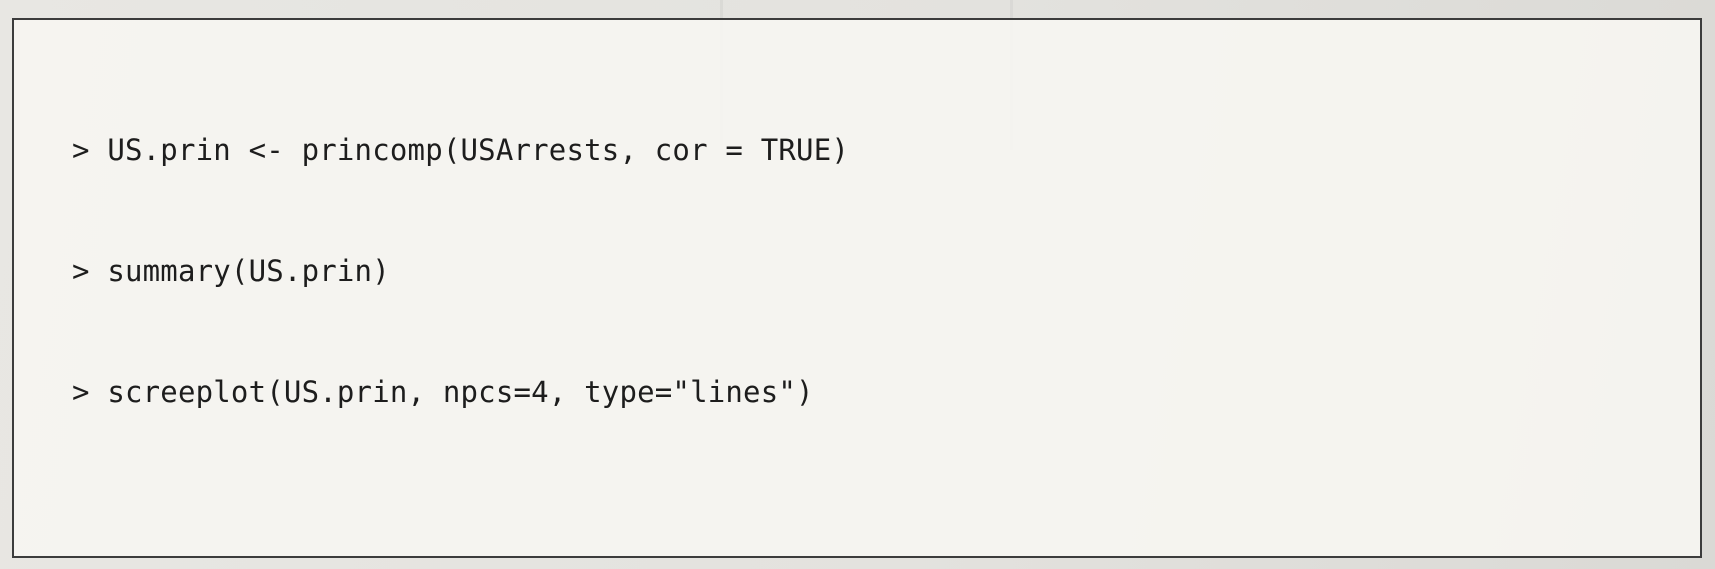 The image size is (1715, 569). What do you see at coordinates (828, 501) in the screenshot?
I see `blank-line` at bounding box center [828, 501].